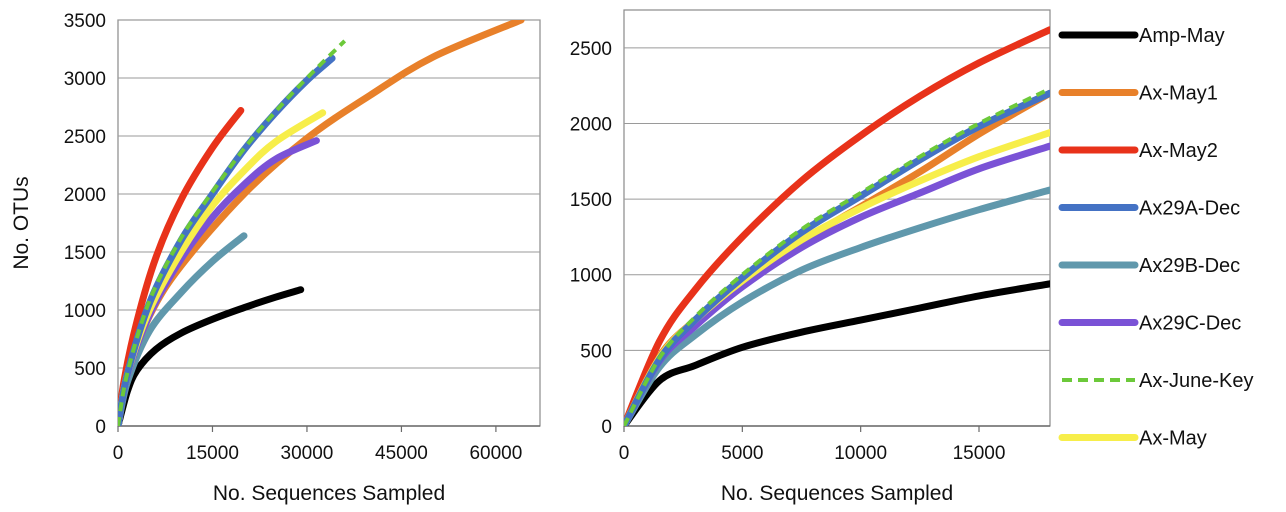  What do you see at coordinates (495, 453) in the screenshot?
I see `left-xtick-label: 60000` at bounding box center [495, 453].